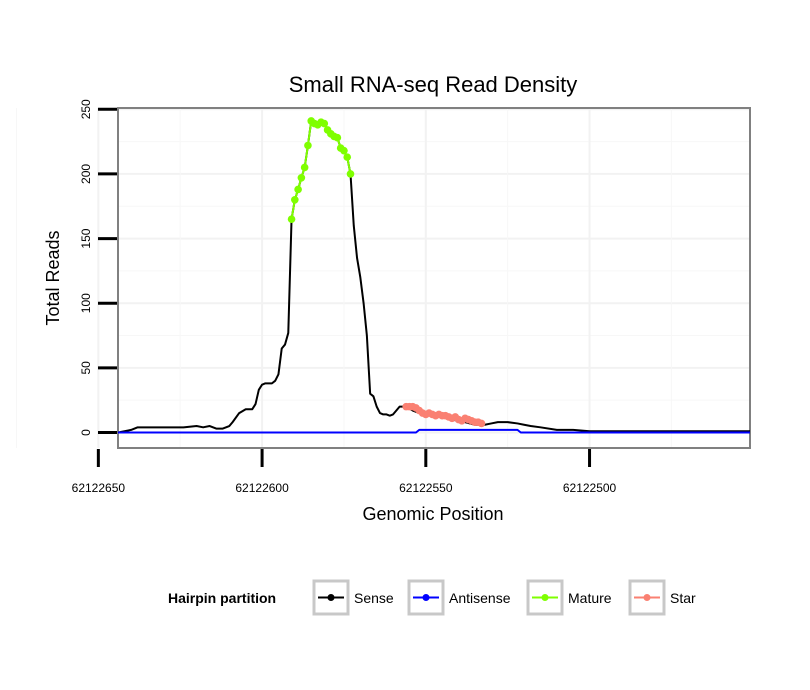  I want to click on legend-item-sense: Sense, so click(353, 597).